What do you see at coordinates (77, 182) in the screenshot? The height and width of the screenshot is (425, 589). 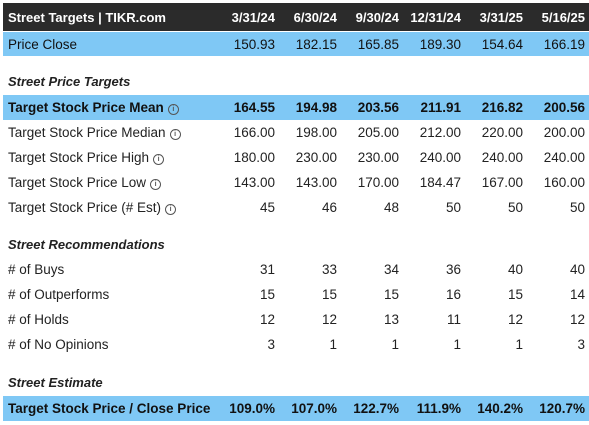 I see `row-label: Target Stock Price Low` at bounding box center [77, 182].